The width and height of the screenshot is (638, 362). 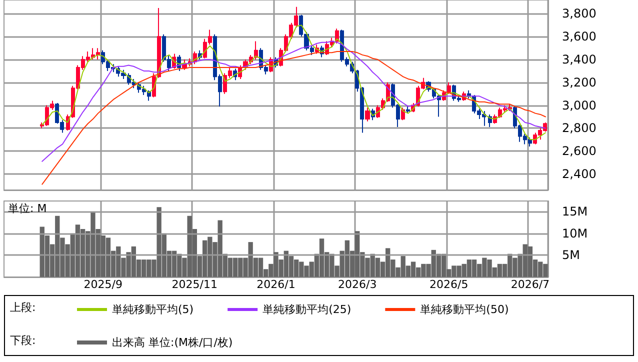 What do you see at coordinates (579, 128) in the screenshot?
I see `y-tick-label: 2,800` at bounding box center [579, 128].